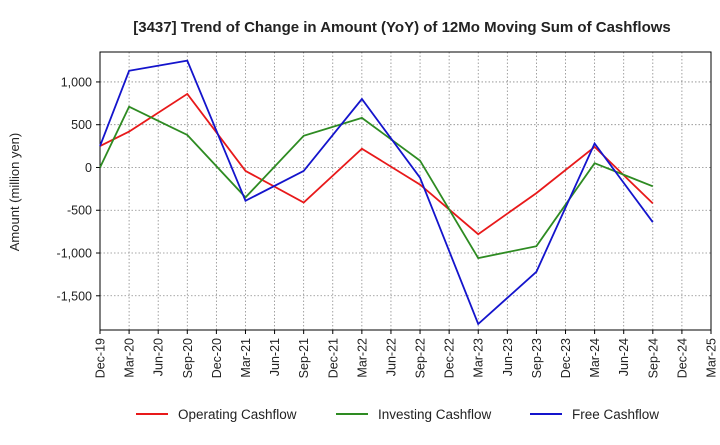  What do you see at coordinates (76, 82) in the screenshot?
I see `y-tick-label: 1,000` at bounding box center [76, 82].